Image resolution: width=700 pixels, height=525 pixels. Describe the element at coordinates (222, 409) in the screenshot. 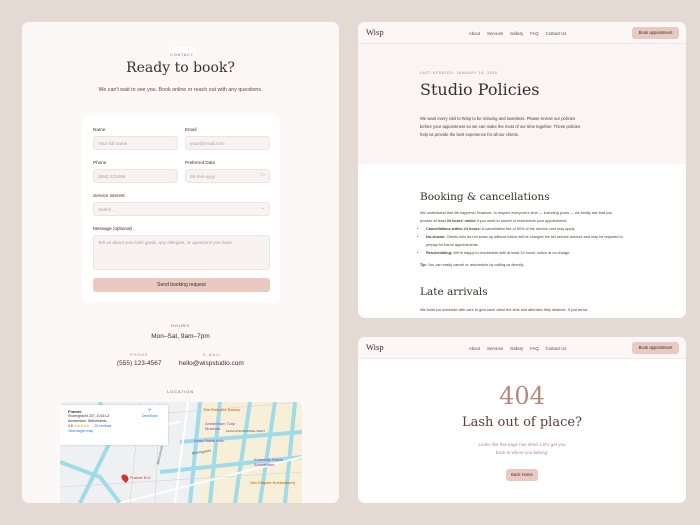

I see `poi-pancake: The Pancake Bakery` at that location.